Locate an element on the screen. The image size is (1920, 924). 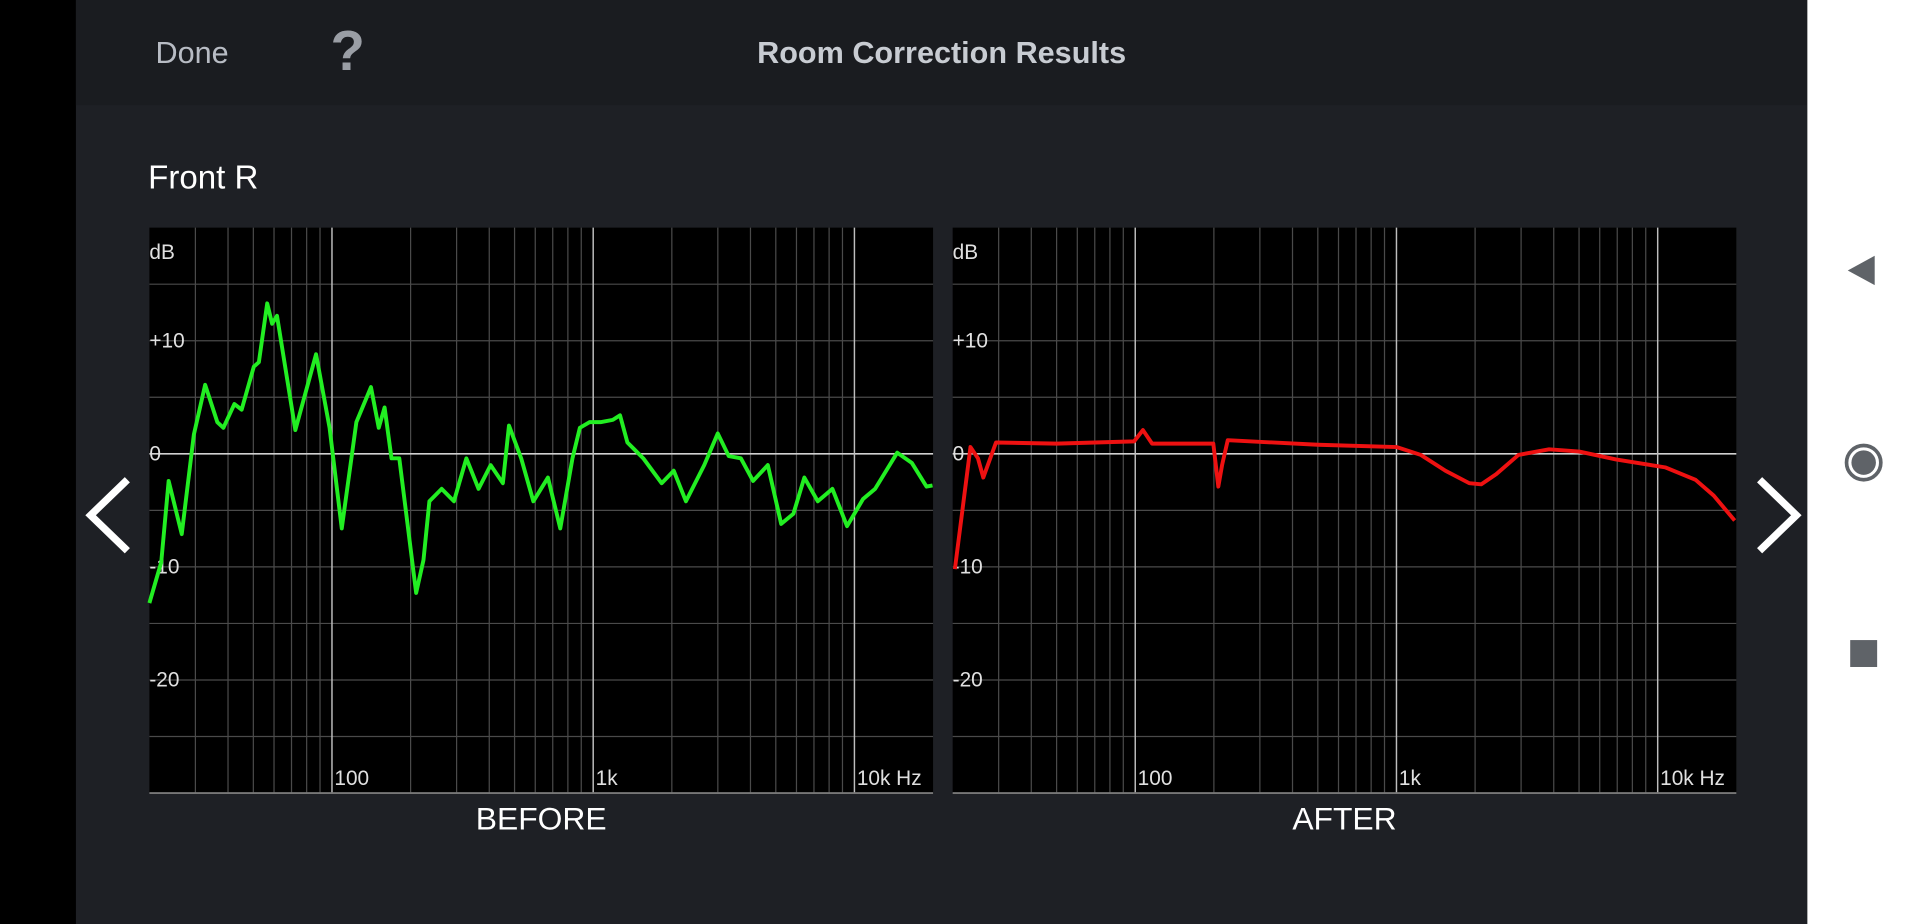
left-strip is located at coordinates (38, 462).